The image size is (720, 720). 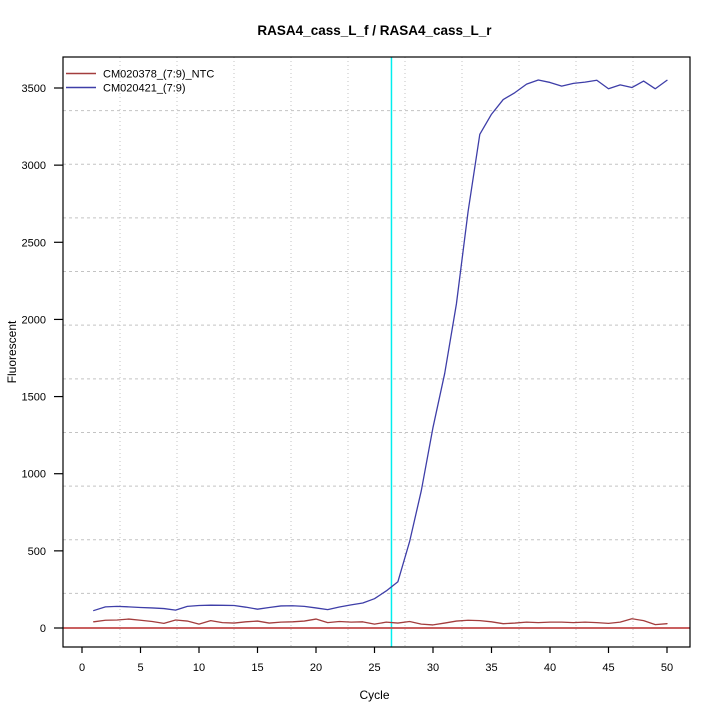 What do you see at coordinates (34, 475) in the screenshot?
I see `y-axis-tick-label: 1000` at bounding box center [34, 475].